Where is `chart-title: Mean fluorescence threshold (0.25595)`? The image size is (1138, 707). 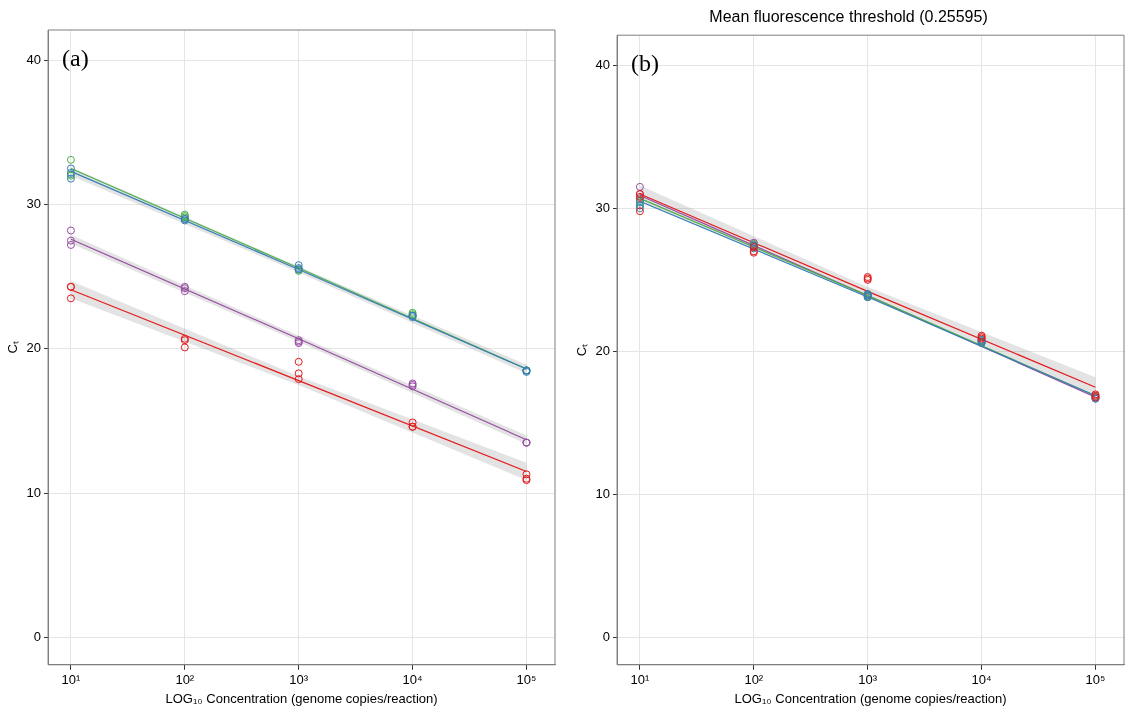
chart-title: Mean fluorescence threshold (0.25595) is located at coordinates (848, 17).